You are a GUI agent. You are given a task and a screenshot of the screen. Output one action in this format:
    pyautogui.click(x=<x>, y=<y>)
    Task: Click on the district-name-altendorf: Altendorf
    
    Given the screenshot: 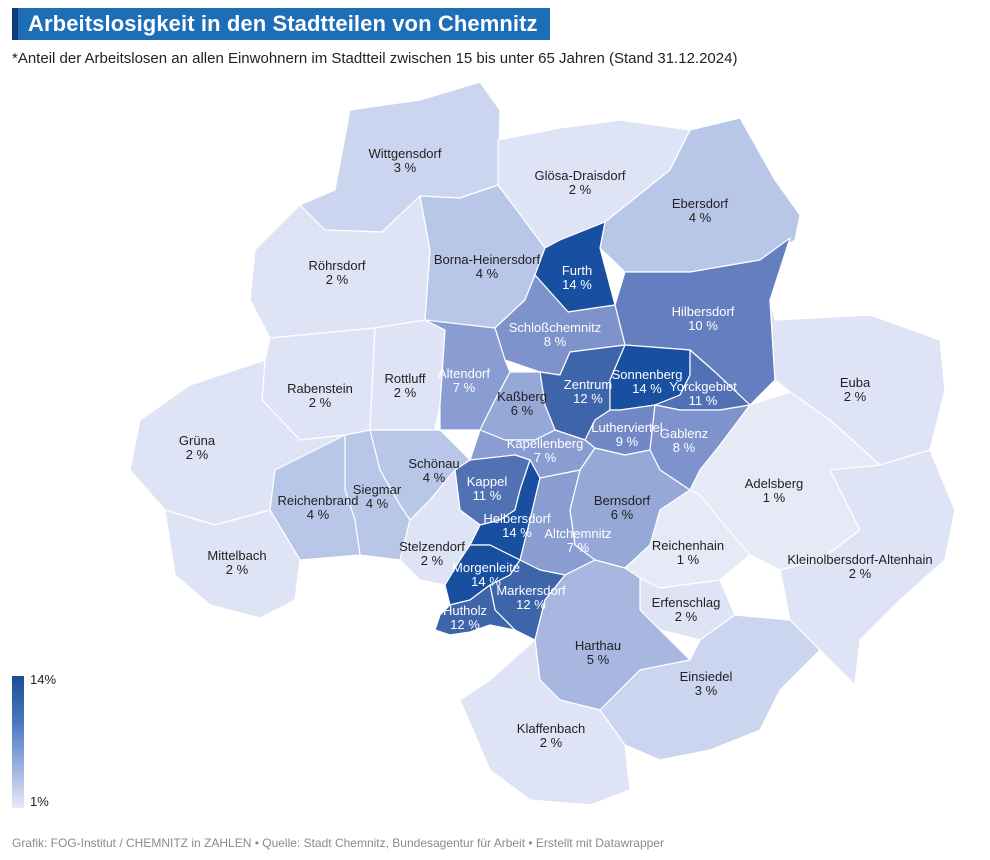 What is the action you would take?
    pyautogui.click(x=464, y=373)
    